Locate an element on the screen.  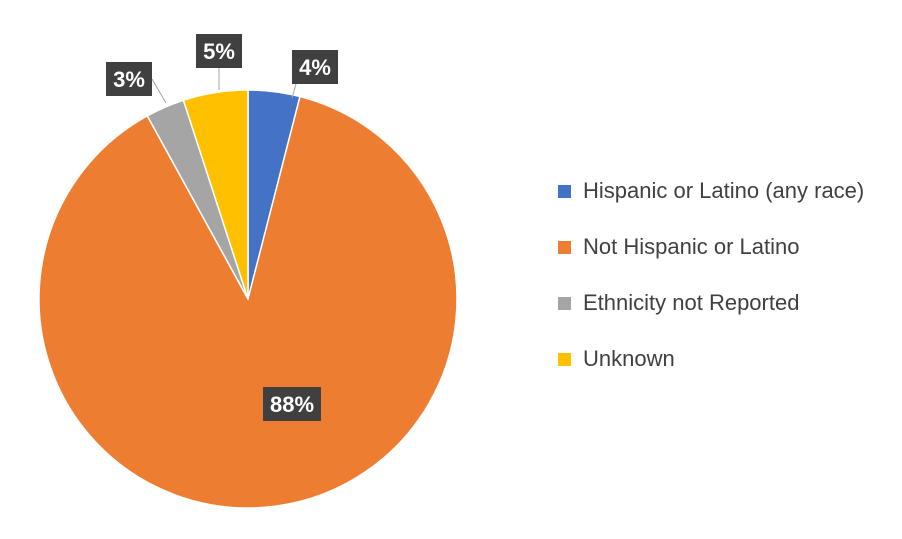
legend-item-not-hispanic: Not Hispanic or Latino is located at coordinates (711, 247).